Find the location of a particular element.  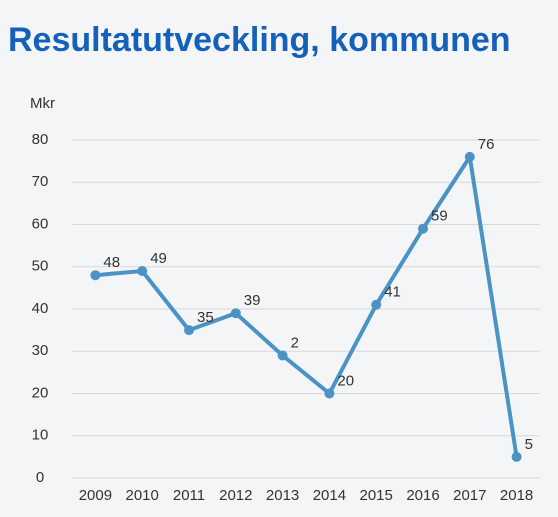

y-tick-label: 10 is located at coordinates (40, 435).